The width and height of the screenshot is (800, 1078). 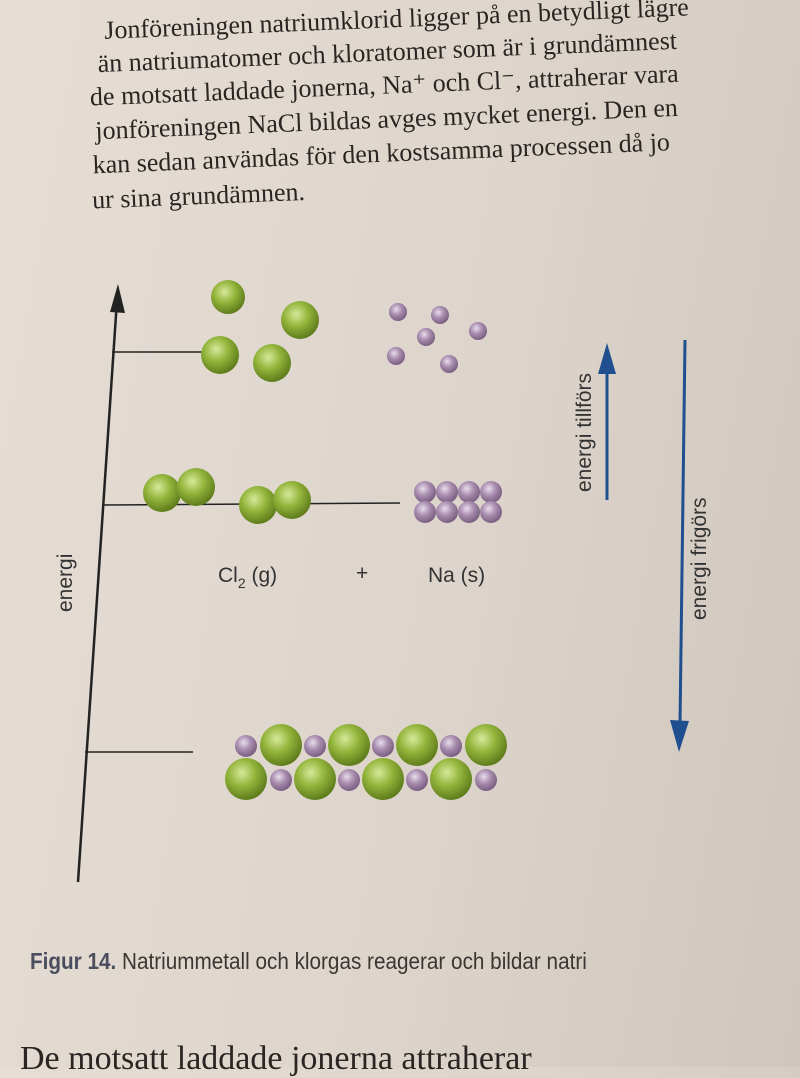 I want to click on figure-number: Figur 14., so click(x=73, y=961).